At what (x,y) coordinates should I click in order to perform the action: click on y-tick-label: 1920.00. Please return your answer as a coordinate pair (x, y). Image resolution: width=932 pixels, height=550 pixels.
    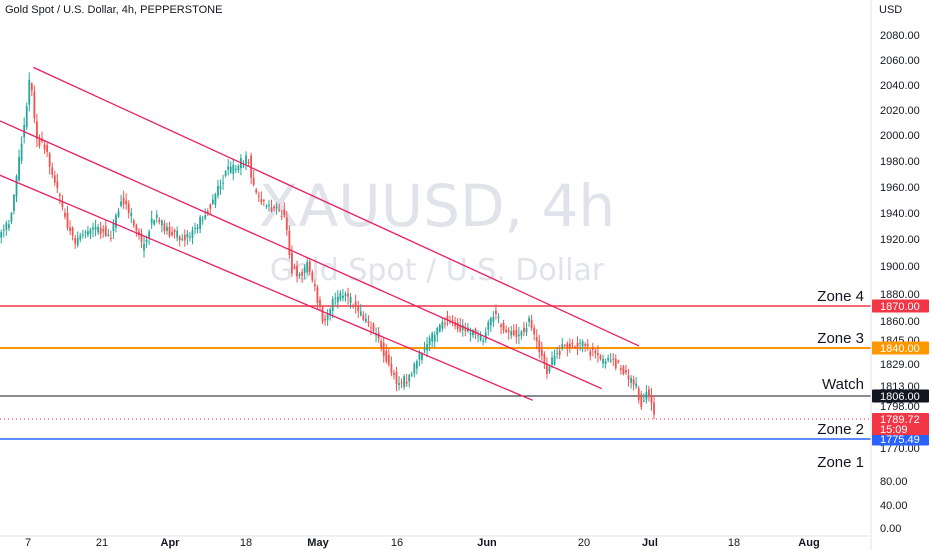
    Looking at the image, I should click on (900, 240).